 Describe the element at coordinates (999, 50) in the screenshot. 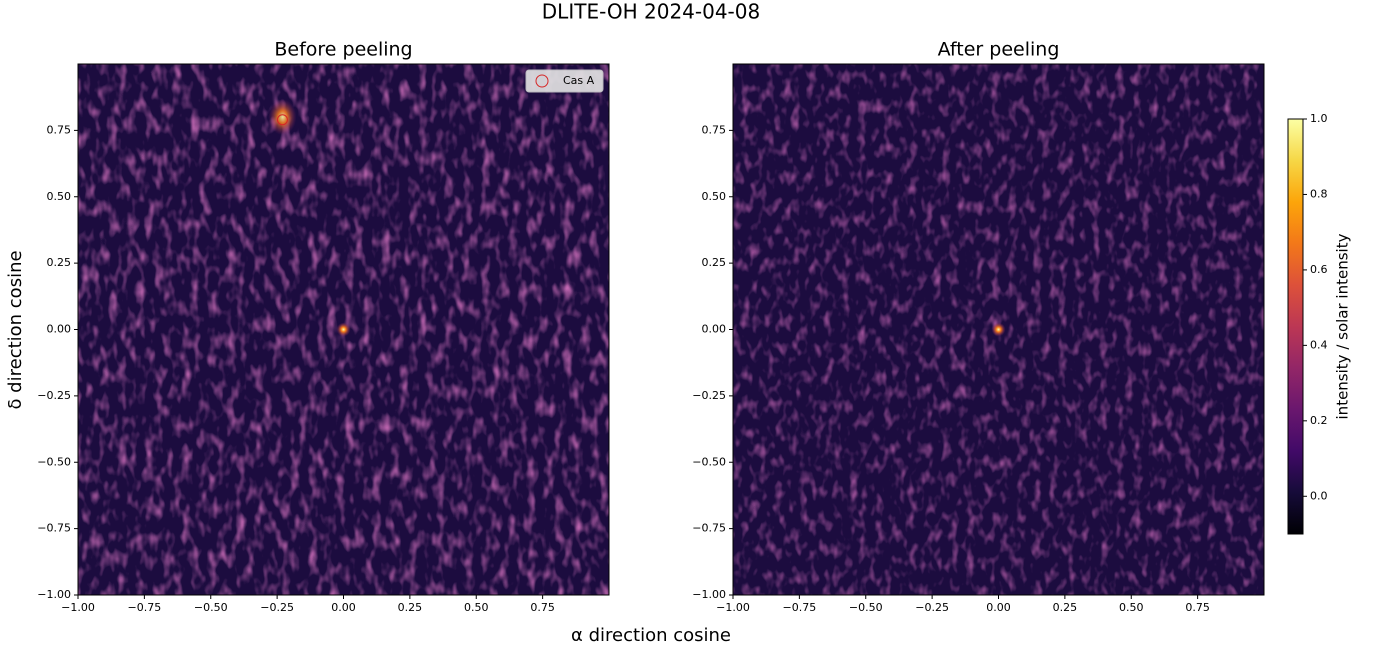

I see `panel-title: After peeling` at that location.